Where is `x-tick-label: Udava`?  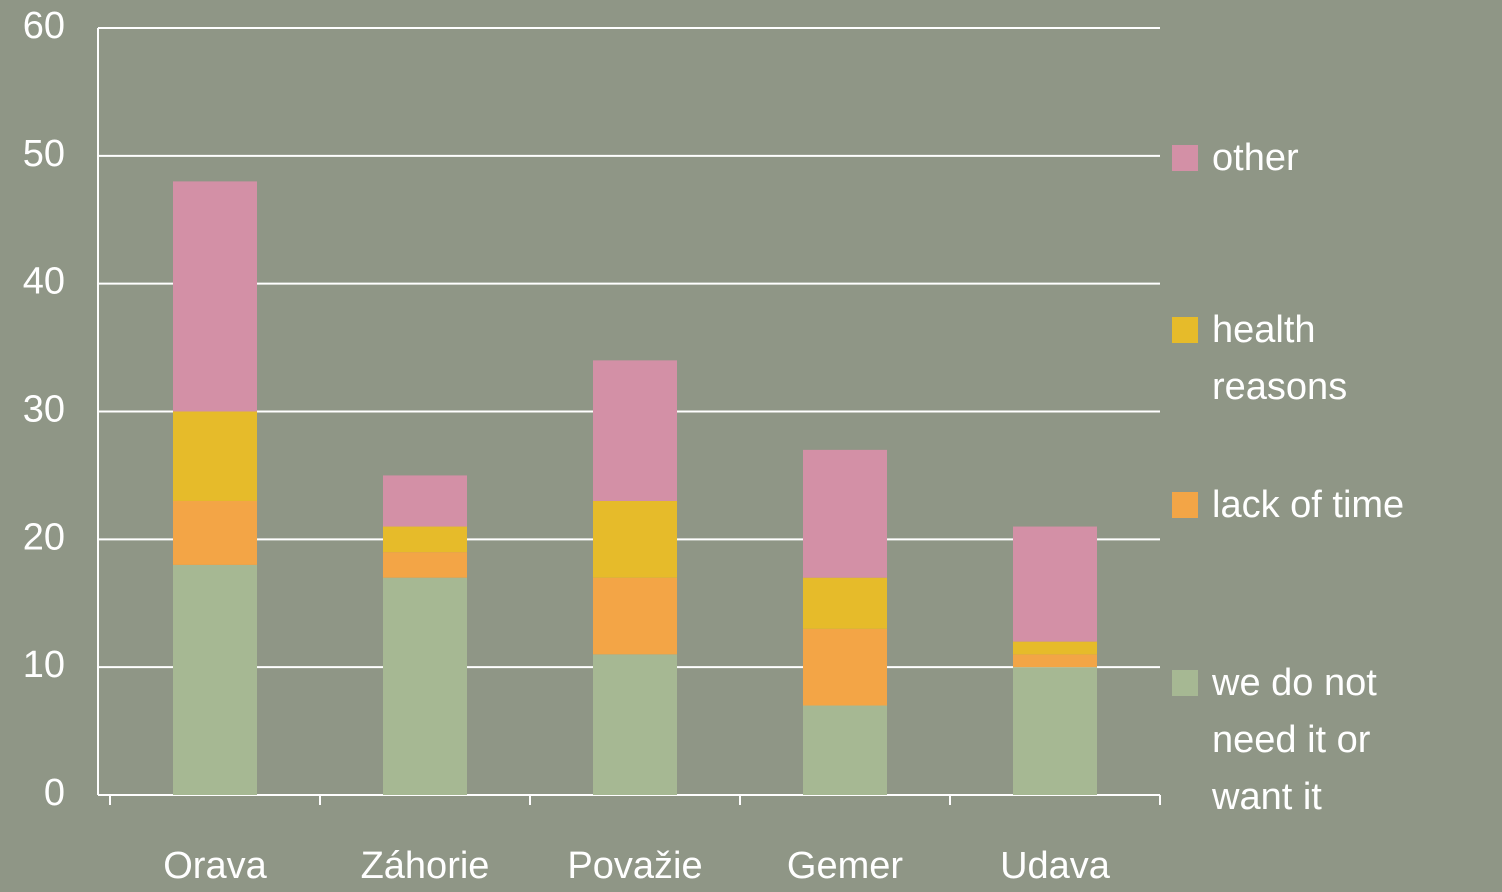
x-tick-label: Udava is located at coordinates (1055, 866).